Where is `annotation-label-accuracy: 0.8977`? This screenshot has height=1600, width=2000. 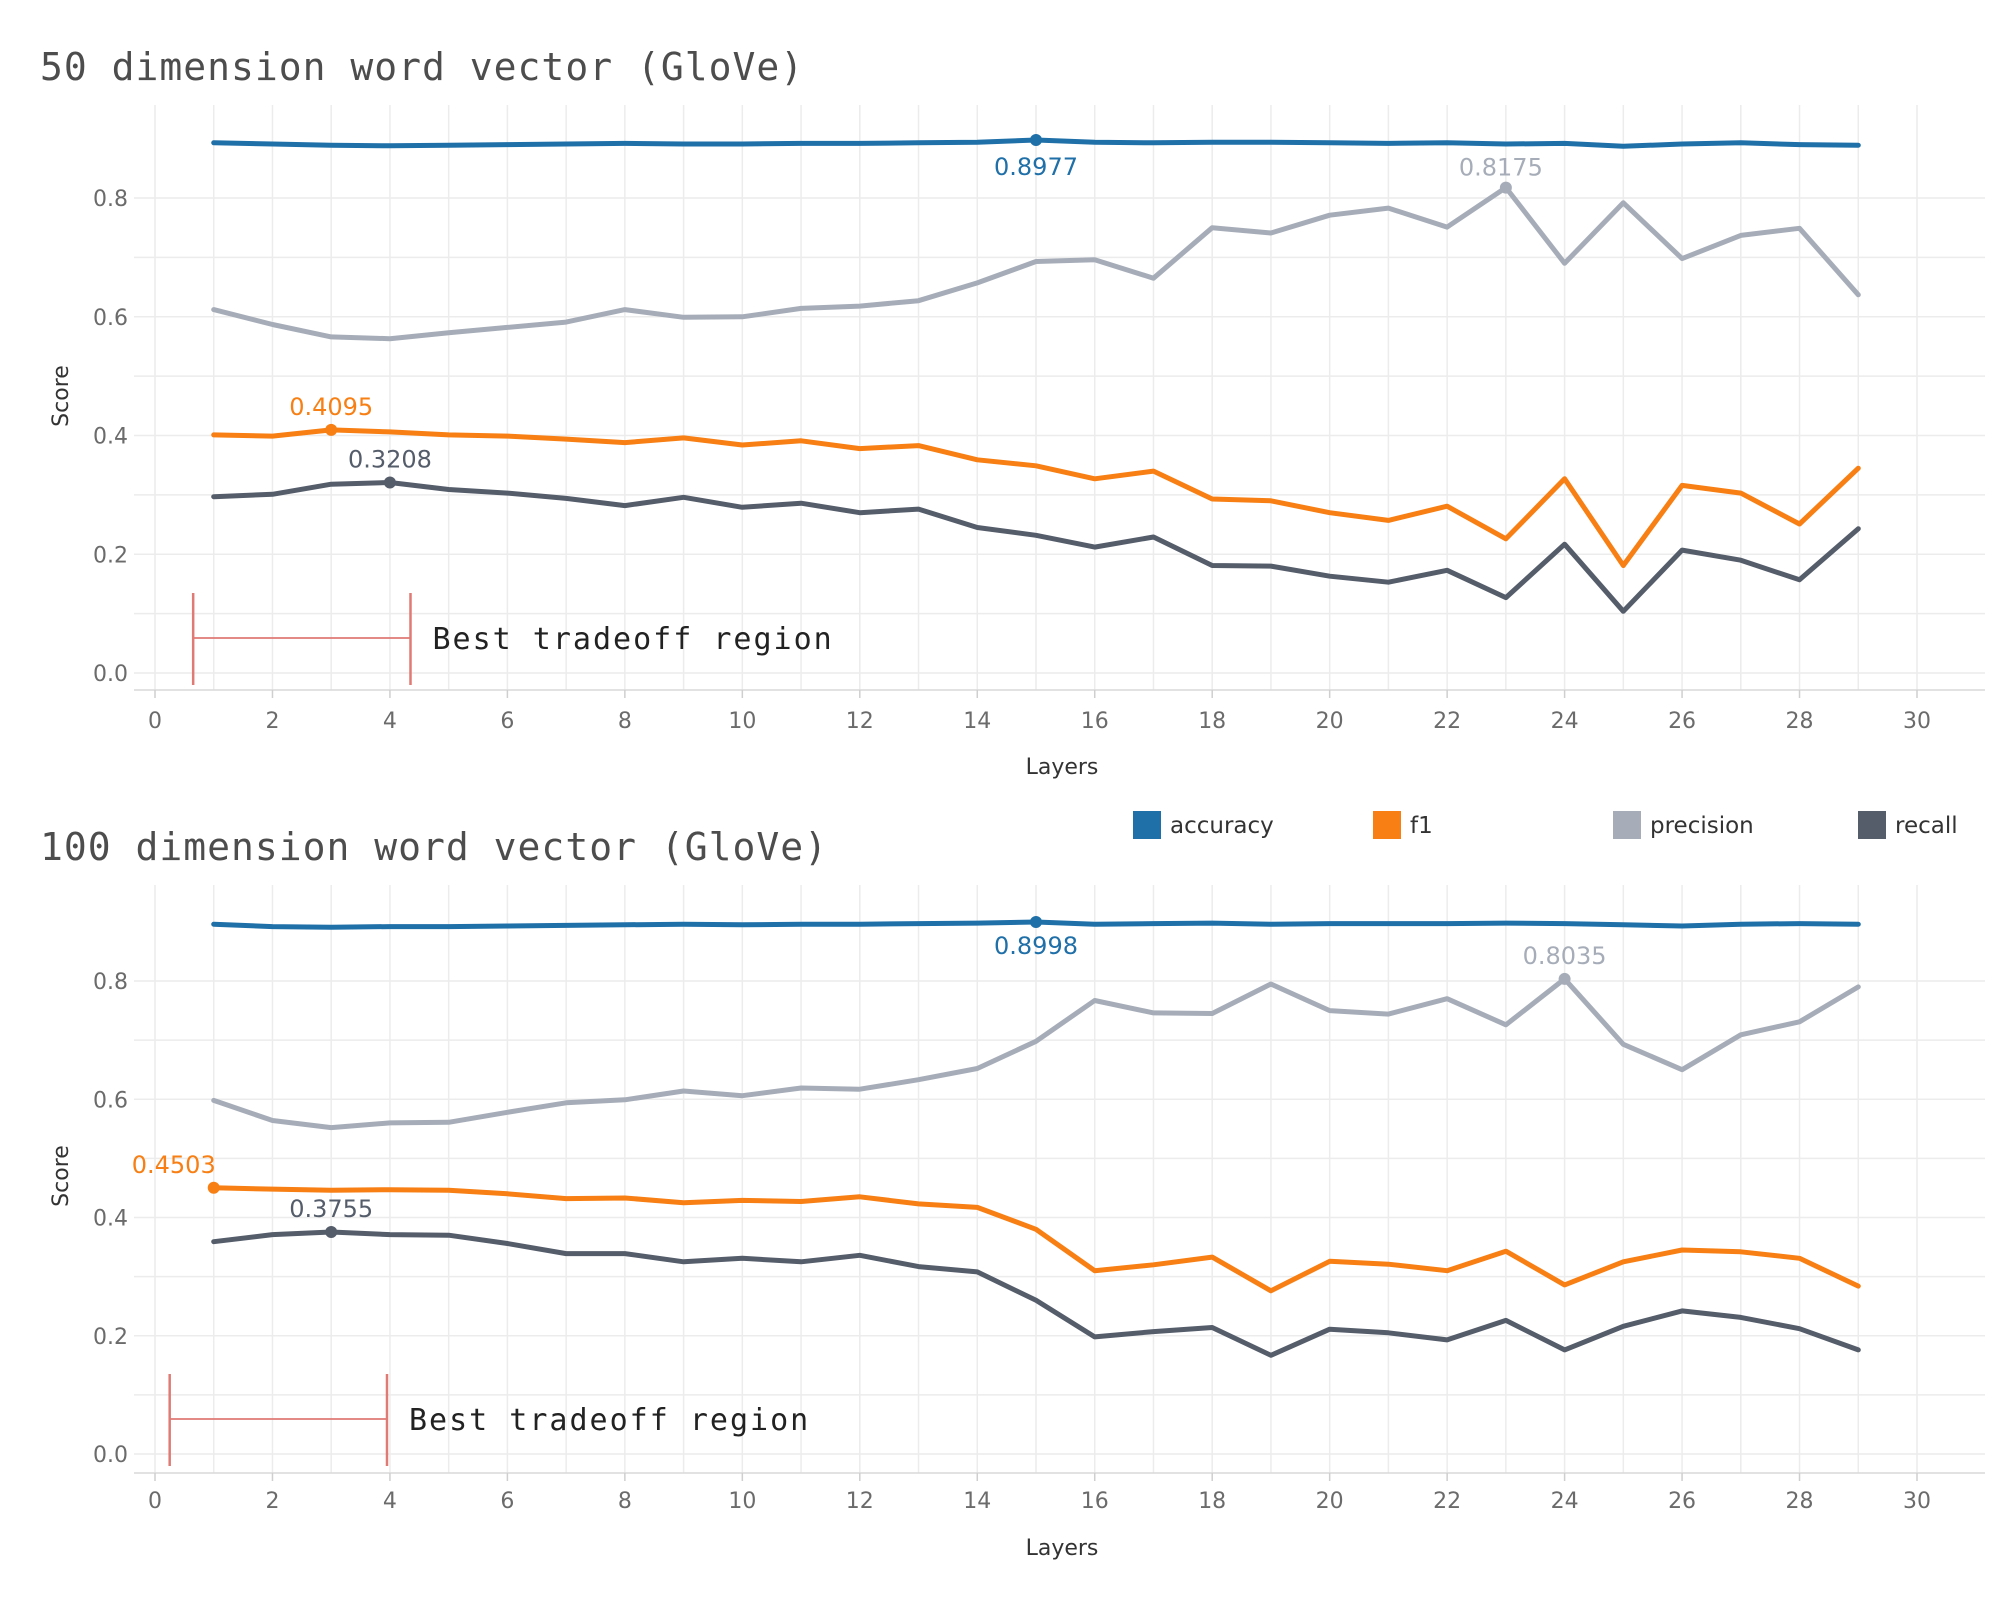 annotation-label-accuracy: 0.8977 is located at coordinates (1036, 167).